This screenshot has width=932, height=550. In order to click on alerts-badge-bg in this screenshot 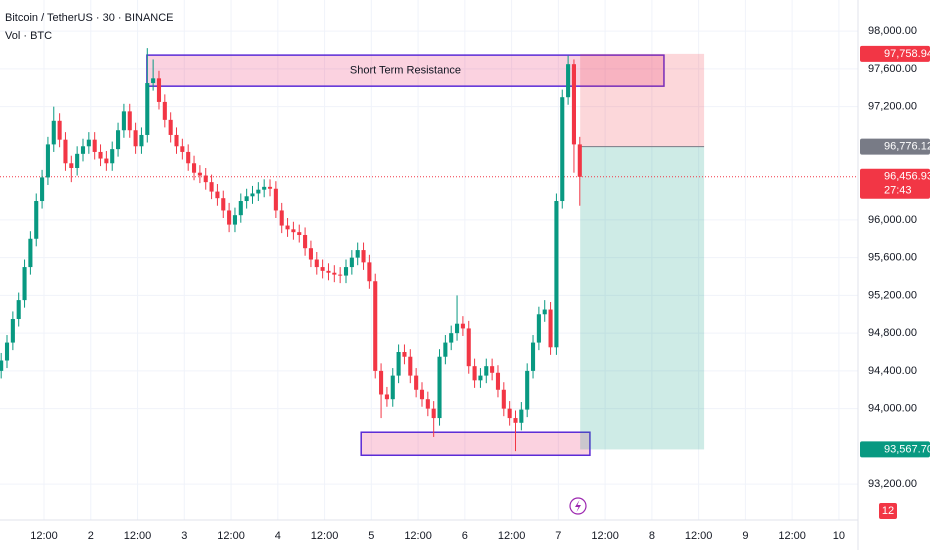, I will do `click(888, 511)`.